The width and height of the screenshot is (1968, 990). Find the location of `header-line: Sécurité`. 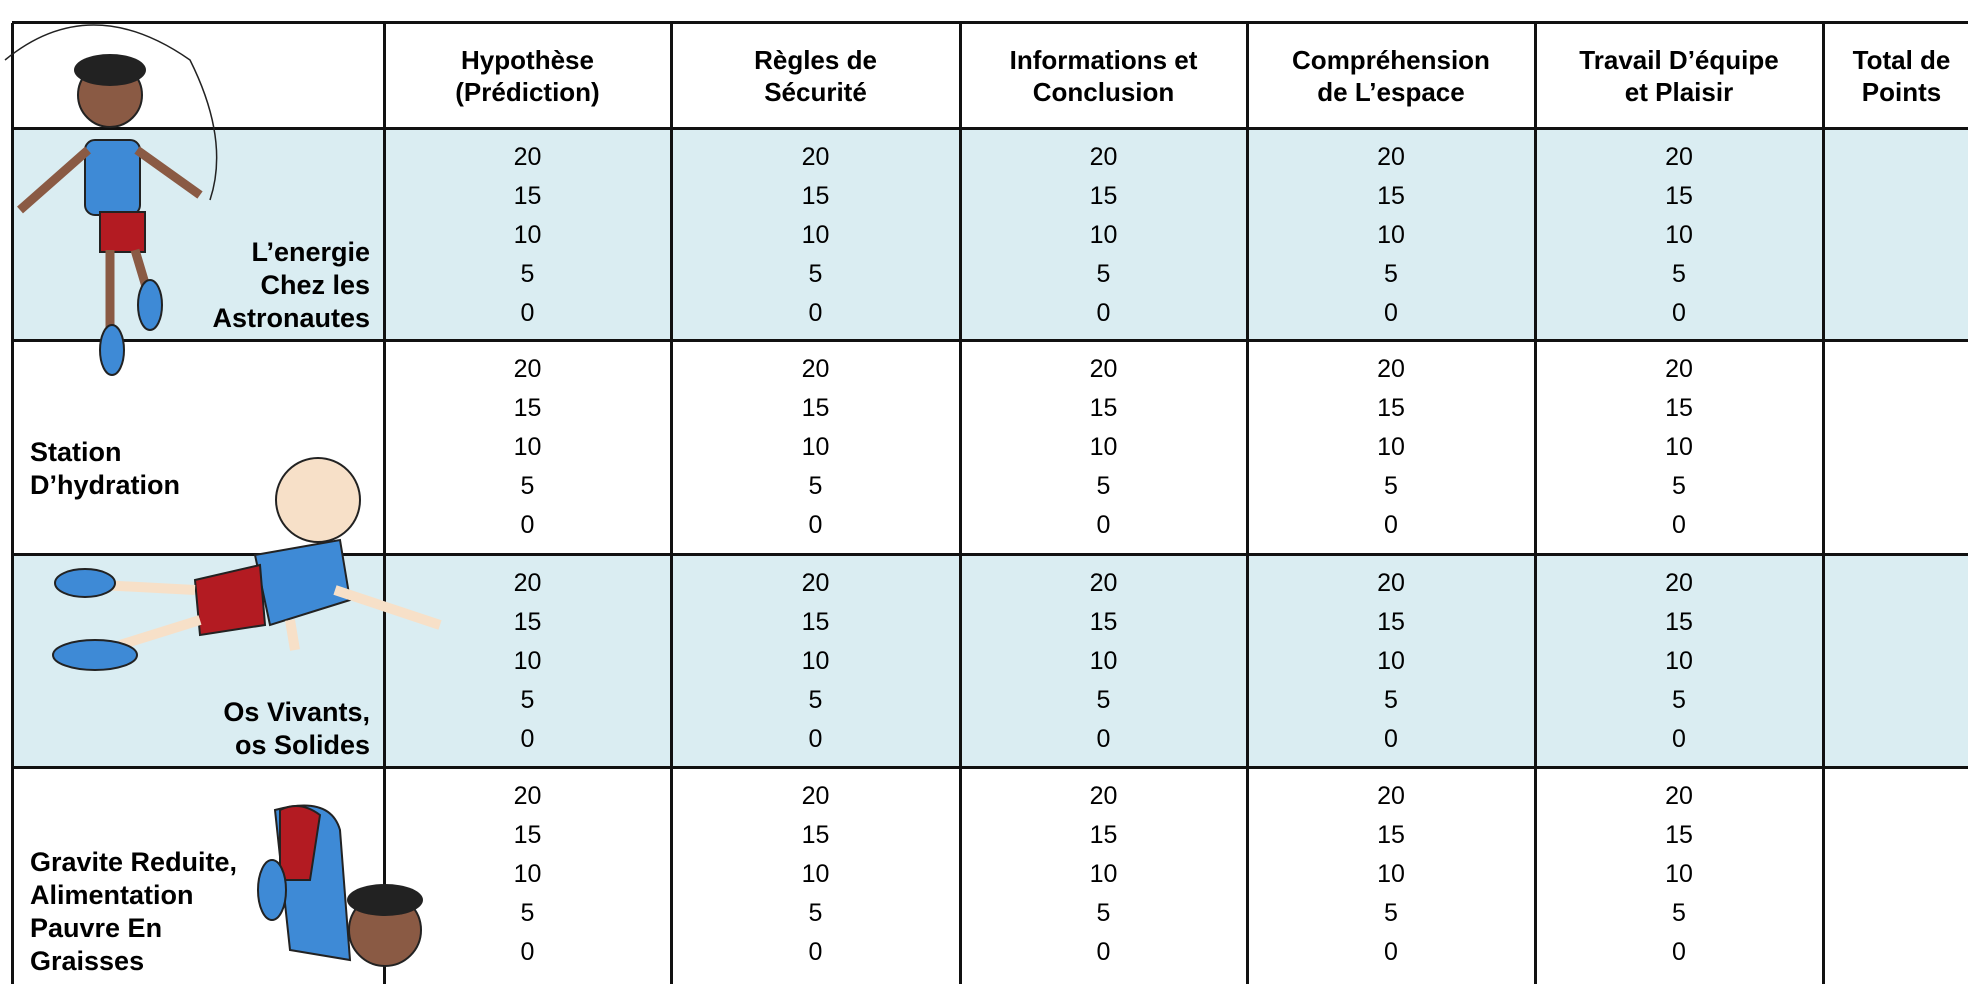

header-line: Sécurité is located at coordinates (815, 92).